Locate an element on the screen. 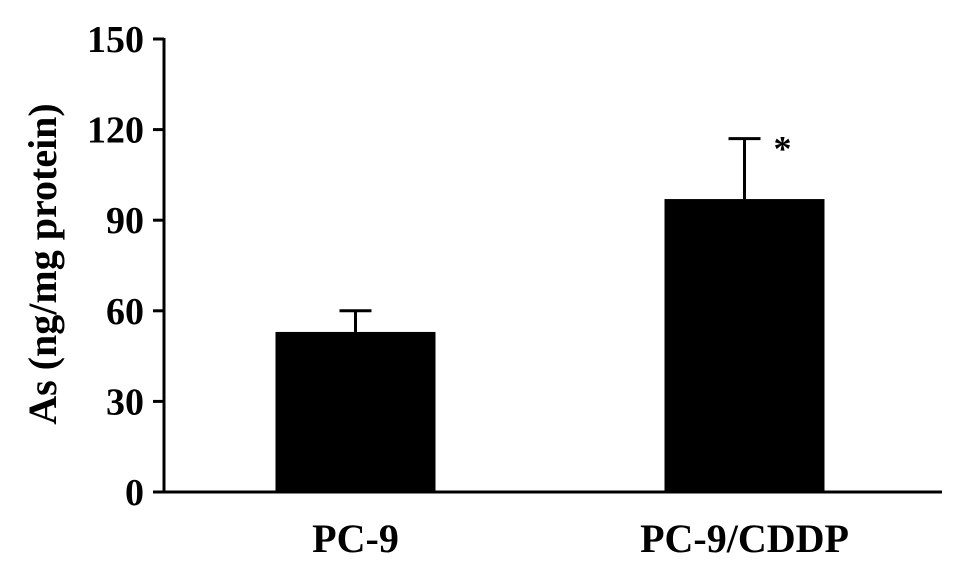 The width and height of the screenshot is (969, 561). significance-marker: * is located at coordinates (783, 149).